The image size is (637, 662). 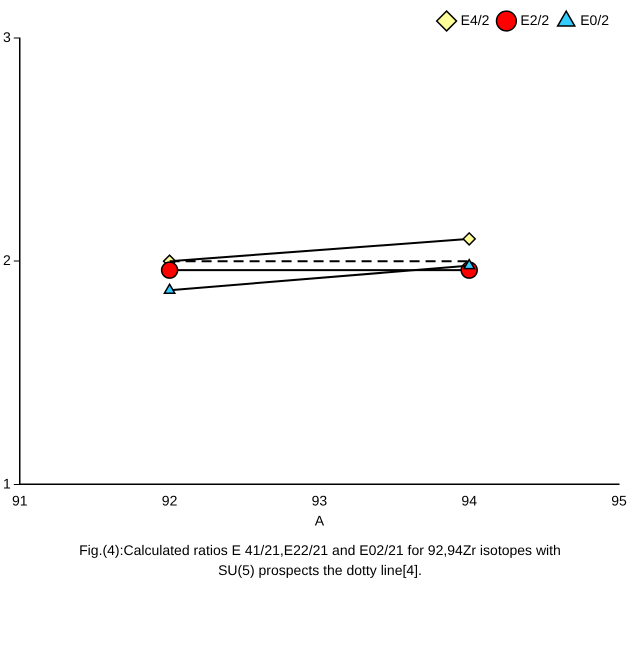 What do you see at coordinates (170, 500) in the screenshot?
I see `x-tick-label: 92` at bounding box center [170, 500].